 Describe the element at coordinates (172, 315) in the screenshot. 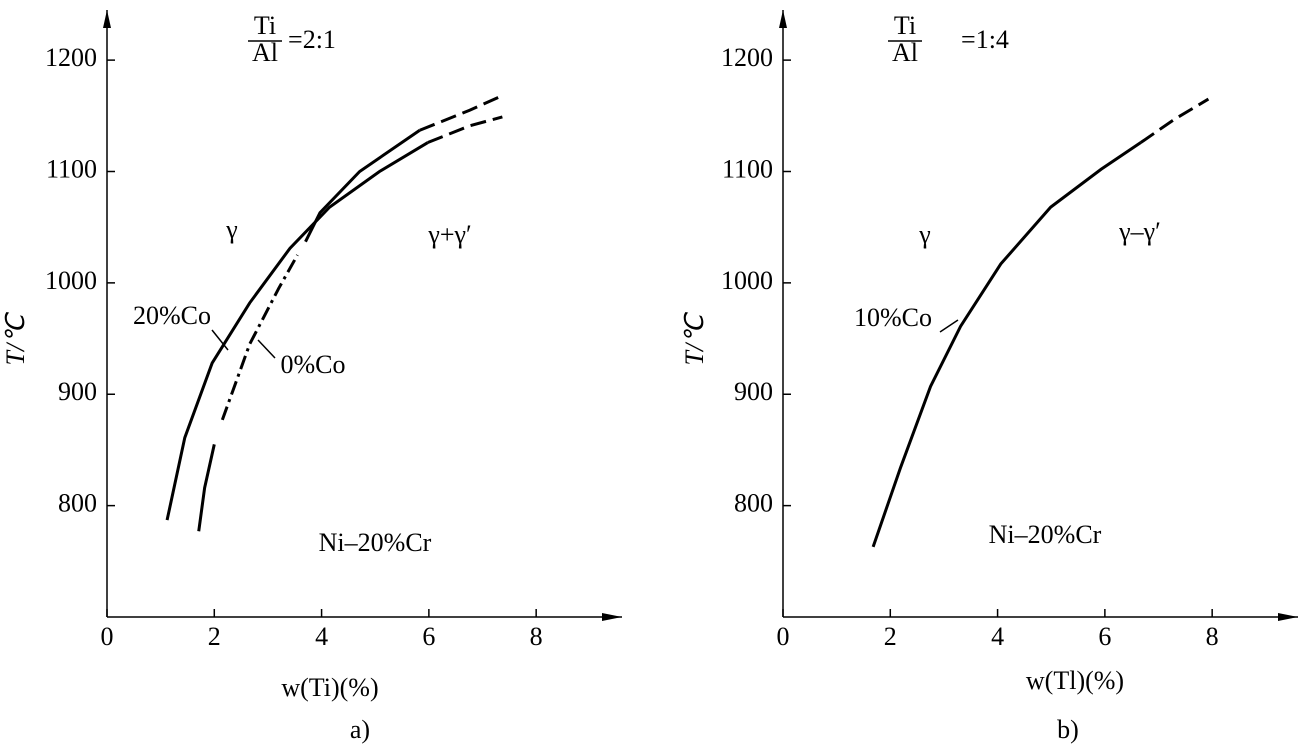

I see `series-label: 20%Co` at that location.